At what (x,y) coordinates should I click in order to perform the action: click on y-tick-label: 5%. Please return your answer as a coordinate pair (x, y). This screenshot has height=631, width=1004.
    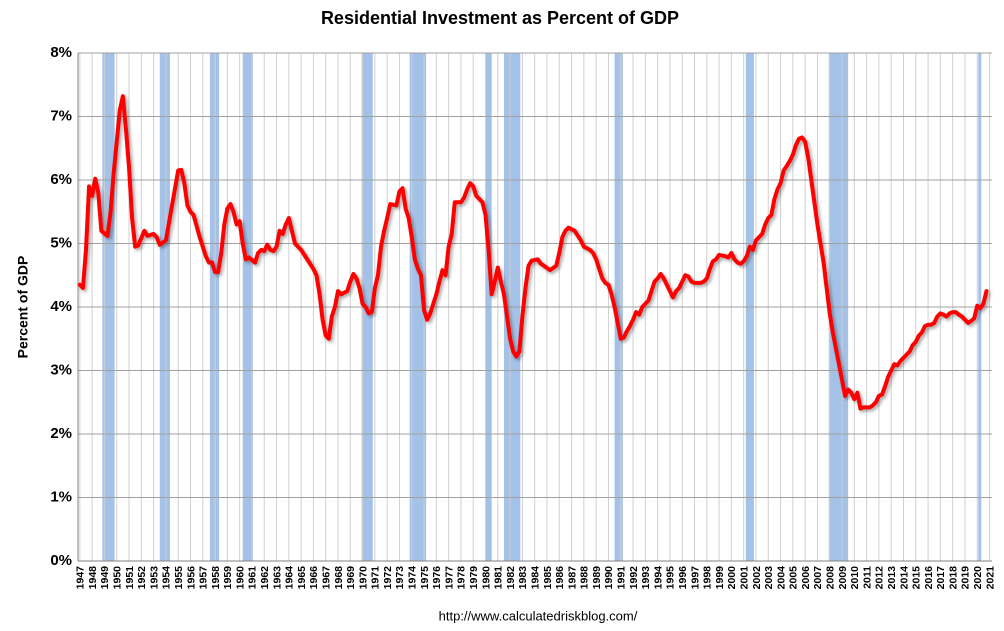
    Looking at the image, I should click on (61, 242).